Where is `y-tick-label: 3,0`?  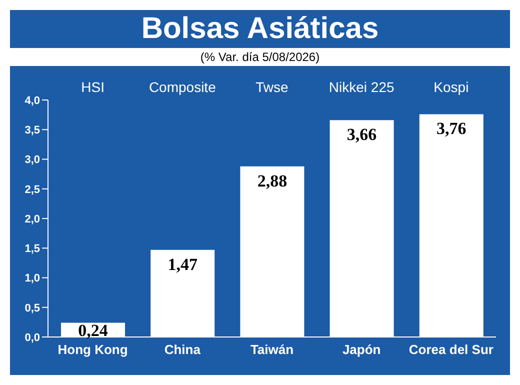
y-tick-label: 3,0 is located at coordinates (32, 160).